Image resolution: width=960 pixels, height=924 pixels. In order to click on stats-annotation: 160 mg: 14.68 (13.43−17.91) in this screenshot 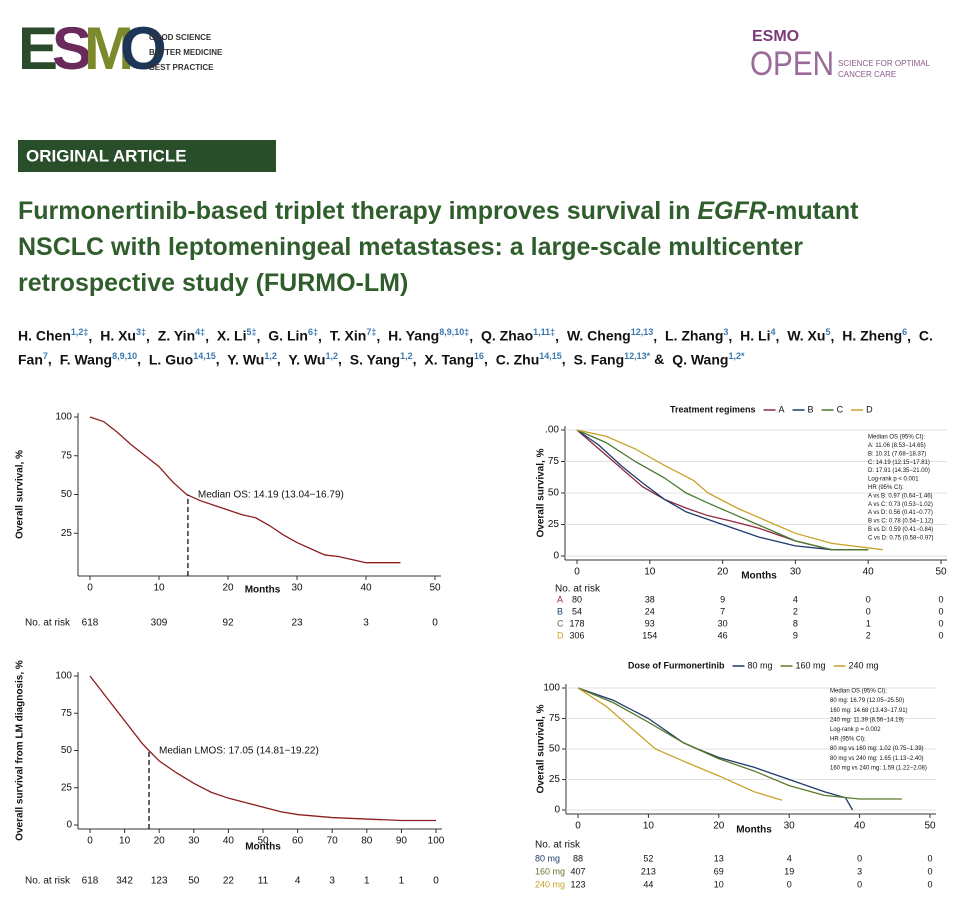, I will do `click(869, 711)`.